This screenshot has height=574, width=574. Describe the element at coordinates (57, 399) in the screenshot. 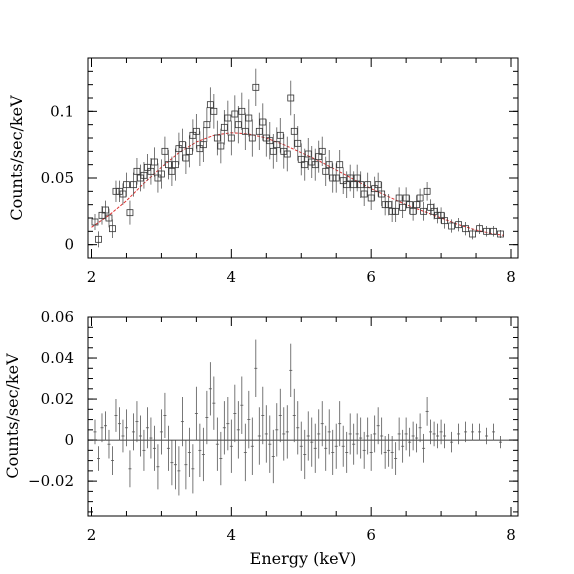

I see `y-tick-label: 0.02` at that location.